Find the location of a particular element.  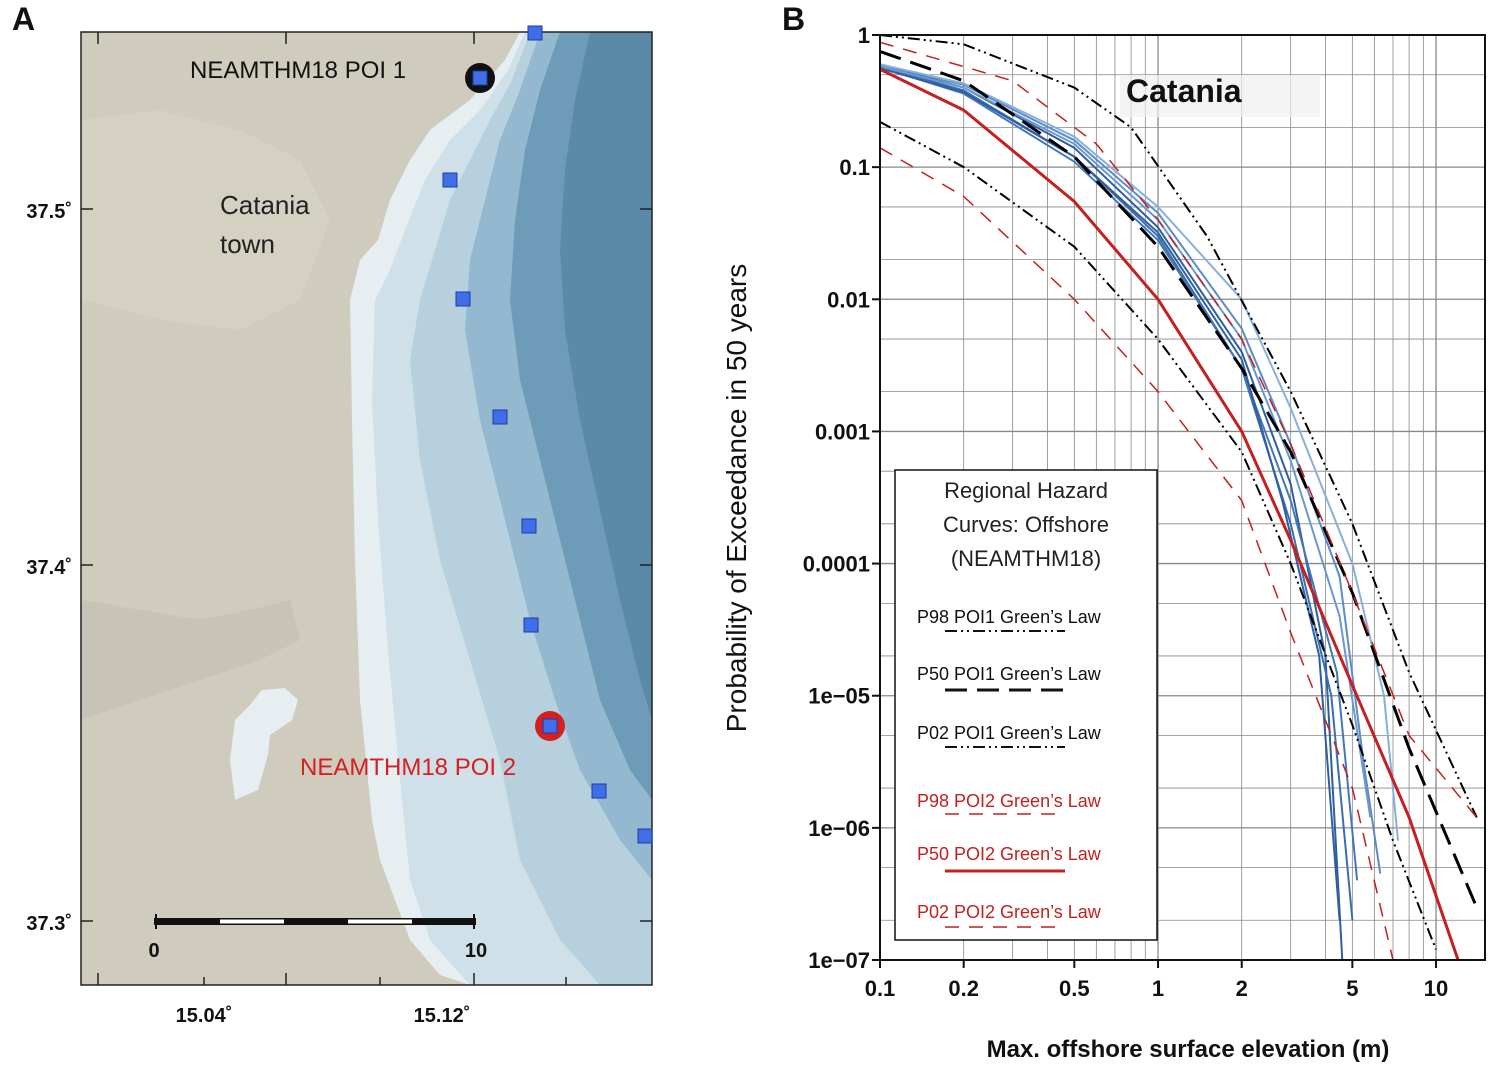

x-axis-title: Max. offshore surface elevation (m) is located at coordinates (1188, 1049).